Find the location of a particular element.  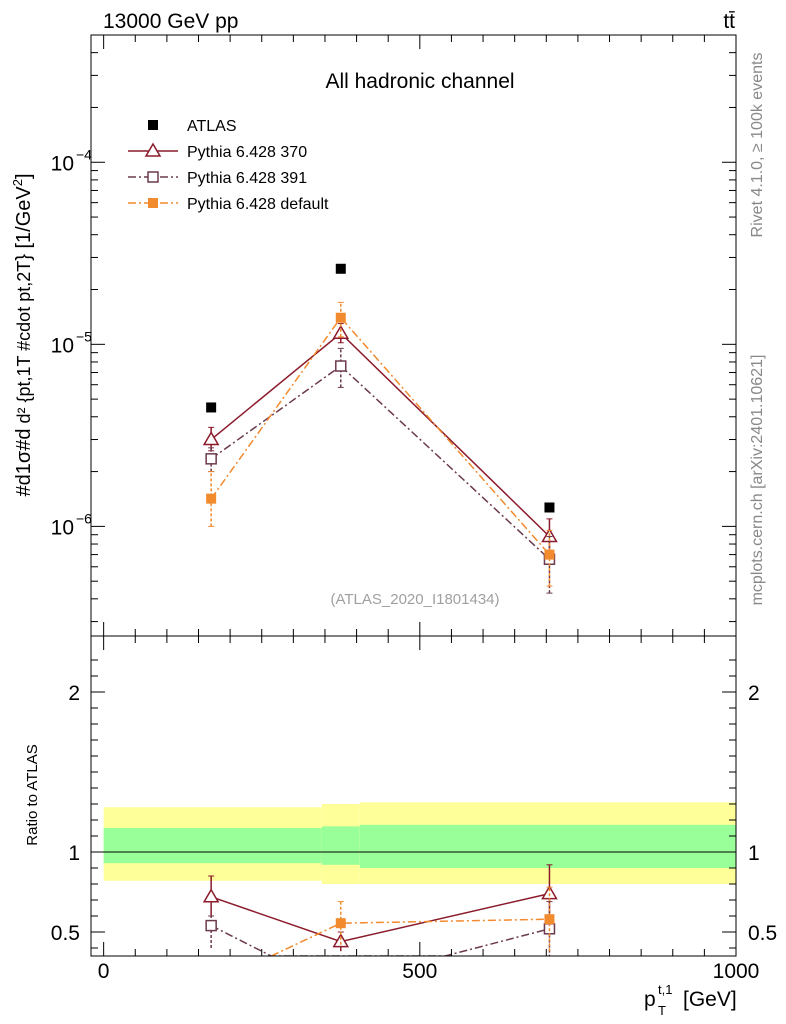

y-axis-label-part: } [1/GeV is located at coordinates (24, 223).